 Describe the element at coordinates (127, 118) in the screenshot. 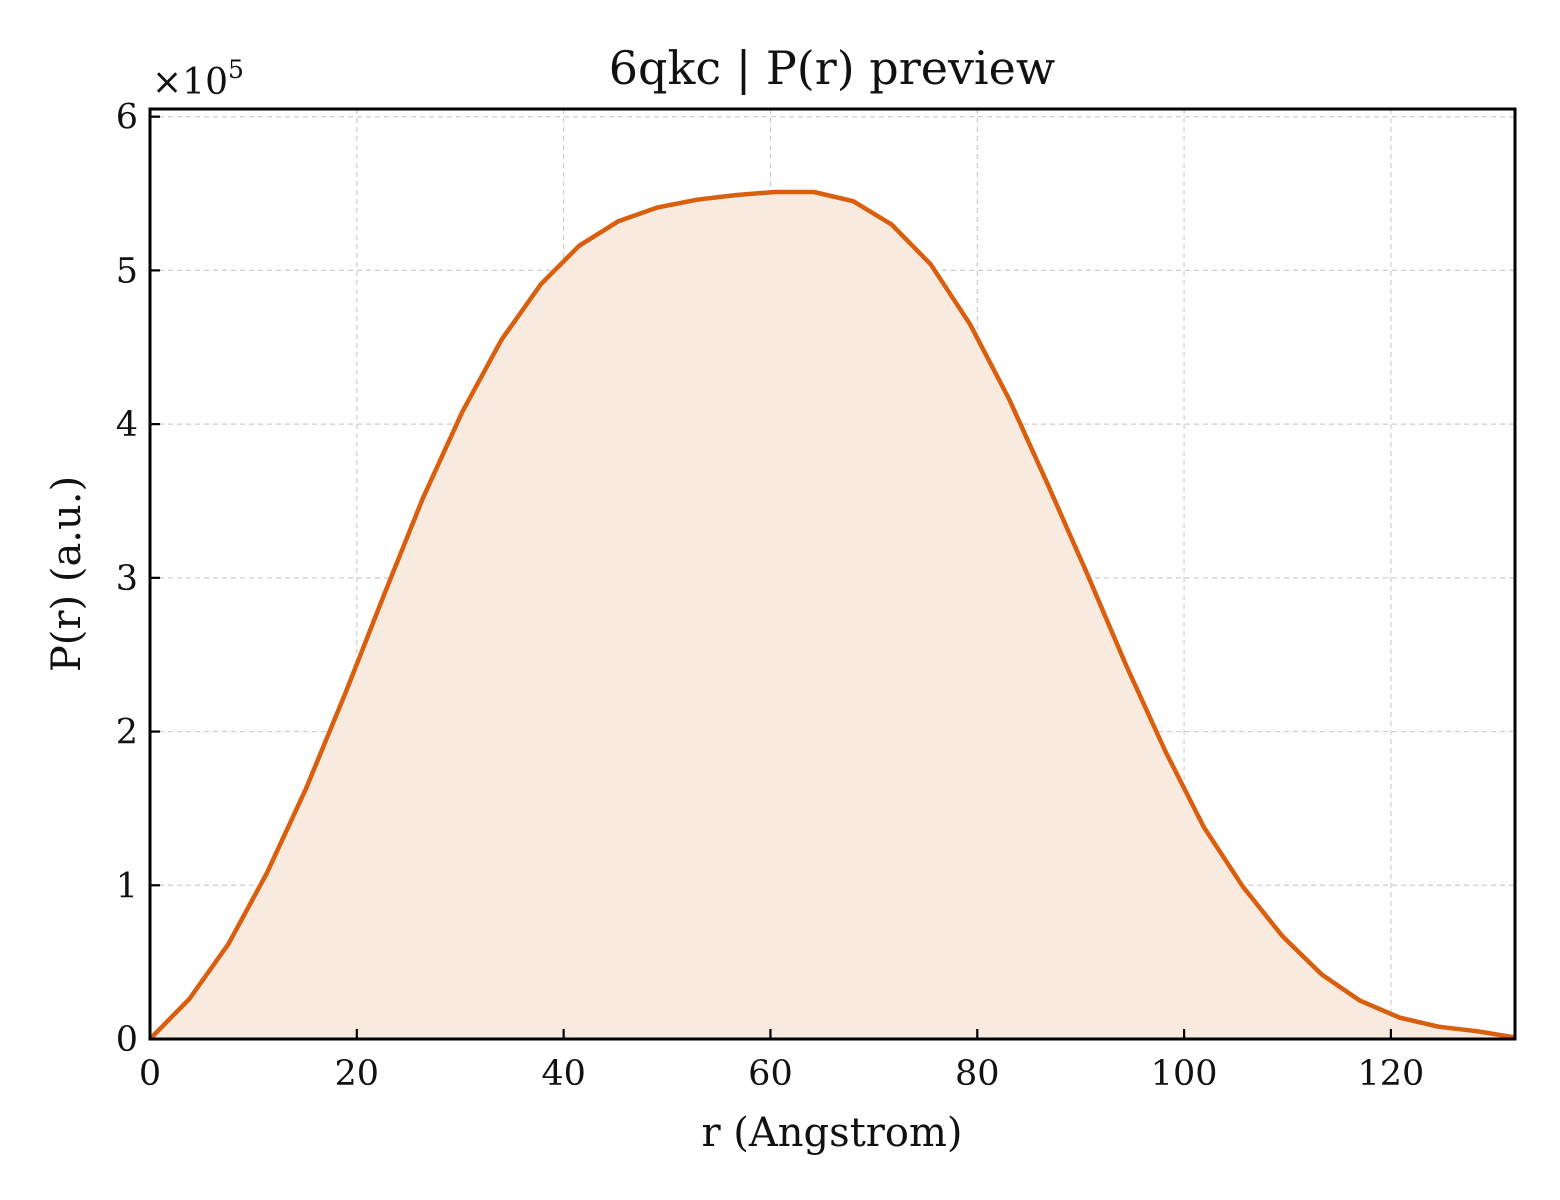

I see `y-tick-label: 6` at that location.